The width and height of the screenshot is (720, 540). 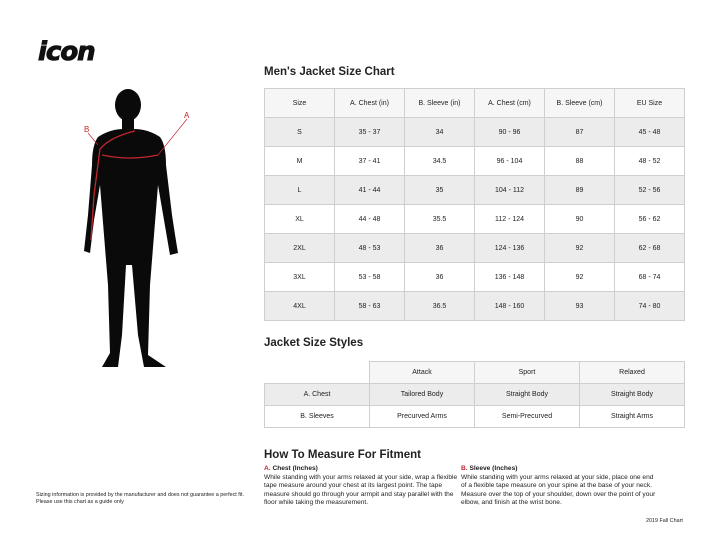 I want to click on table-cell: A. Chest, so click(x=317, y=394).